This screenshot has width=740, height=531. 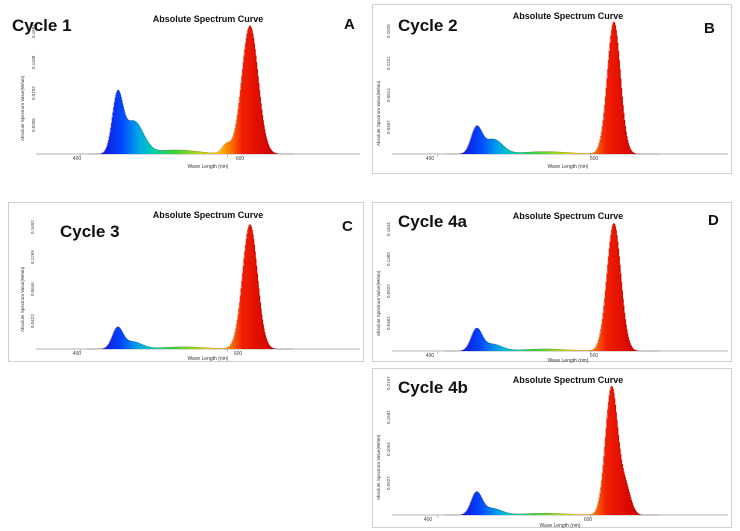 What do you see at coordinates (388, 229) in the screenshot?
I see `y-tick-label: 0.1844` at bounding box center [388, 229].